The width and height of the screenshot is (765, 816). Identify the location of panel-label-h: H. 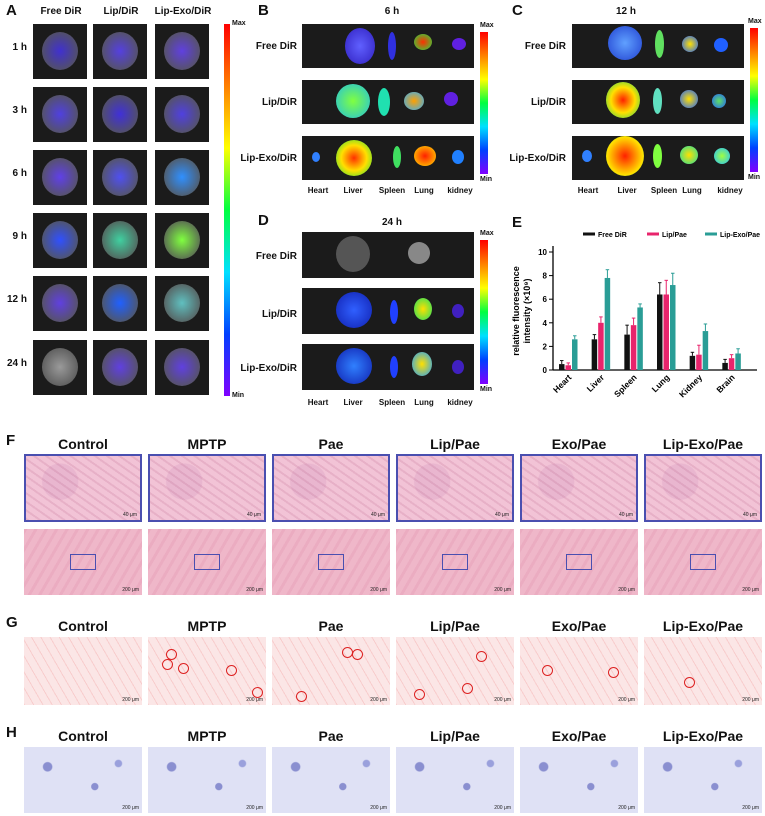
(11, 732).